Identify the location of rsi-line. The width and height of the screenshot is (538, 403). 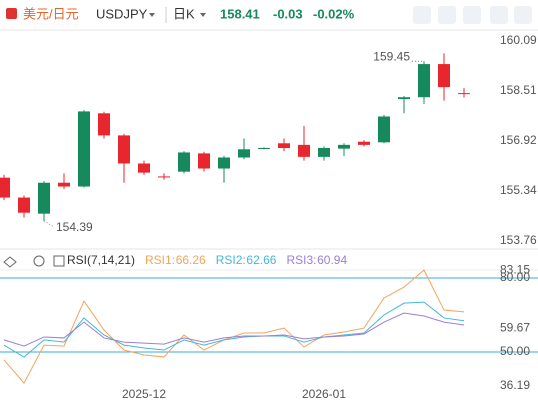
(234, 329).